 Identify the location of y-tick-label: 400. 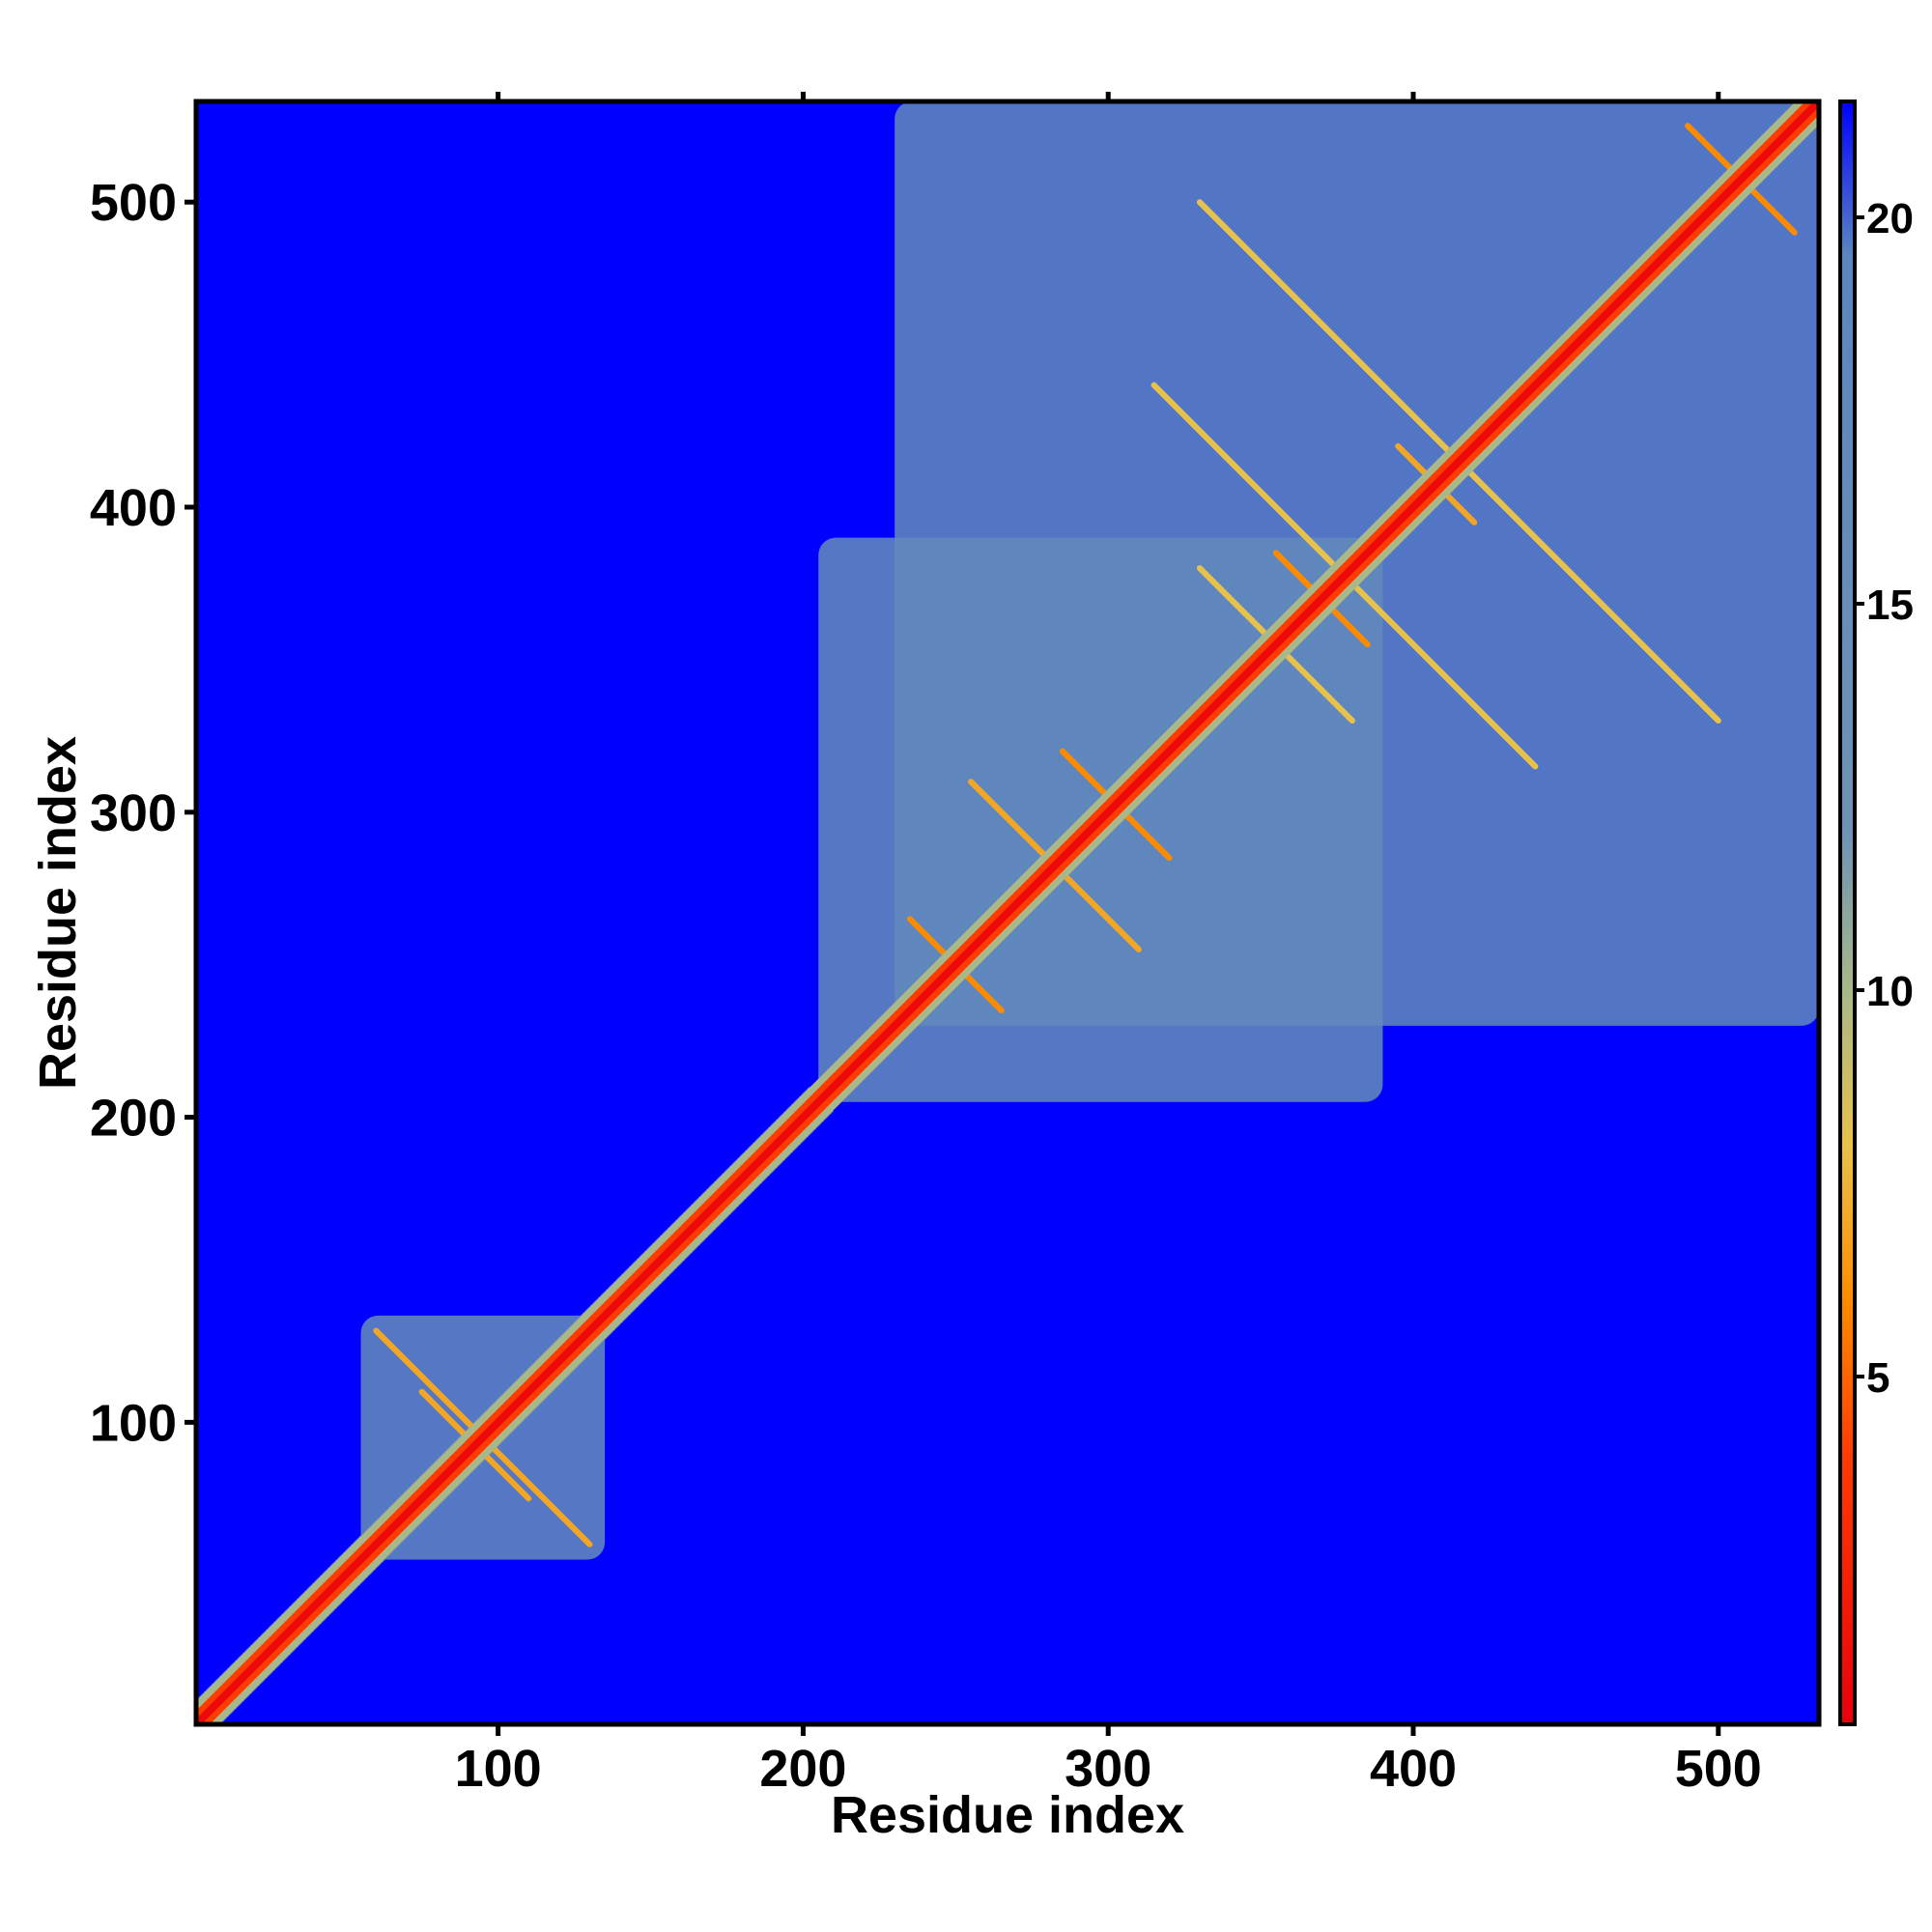
(133, 508).